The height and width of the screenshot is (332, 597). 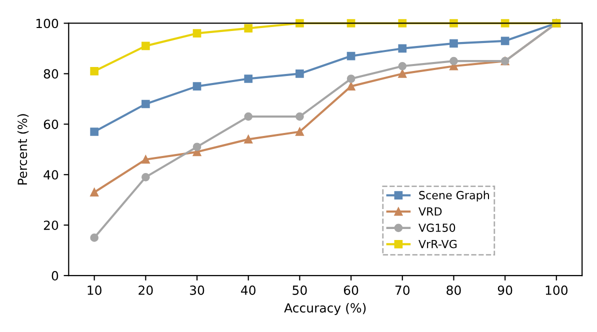 What do you see at coordinates (505, 290) in the screenshot?
I see `x-tick-label: 90` at bounding box center [505, 290].